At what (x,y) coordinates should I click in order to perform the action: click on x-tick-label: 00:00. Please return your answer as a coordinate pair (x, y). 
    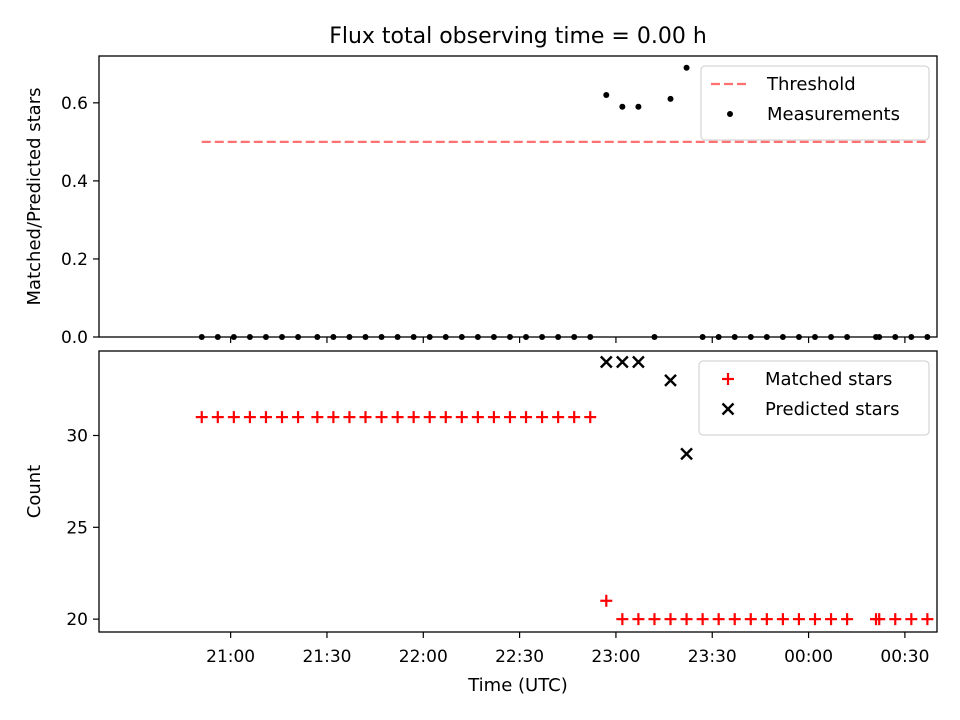
    Looking at the image, I should click on (808, 657).